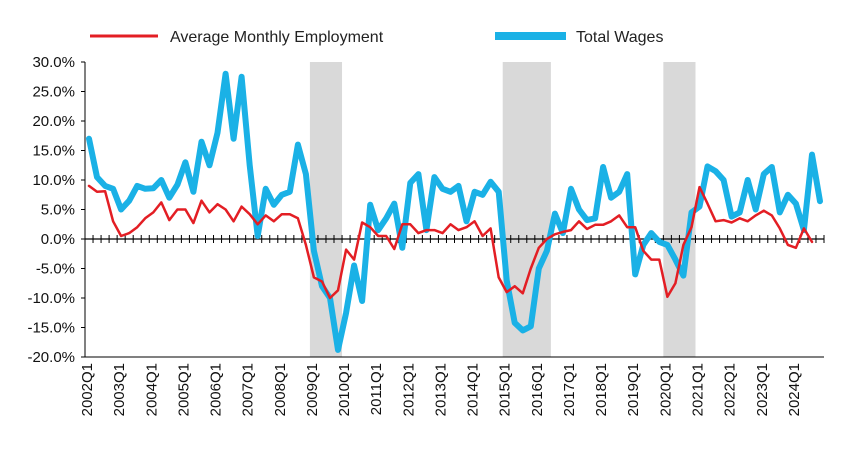 The image size is (850, 454). I want to click on x-tick-label: 2002Q1, so click(87, 389).